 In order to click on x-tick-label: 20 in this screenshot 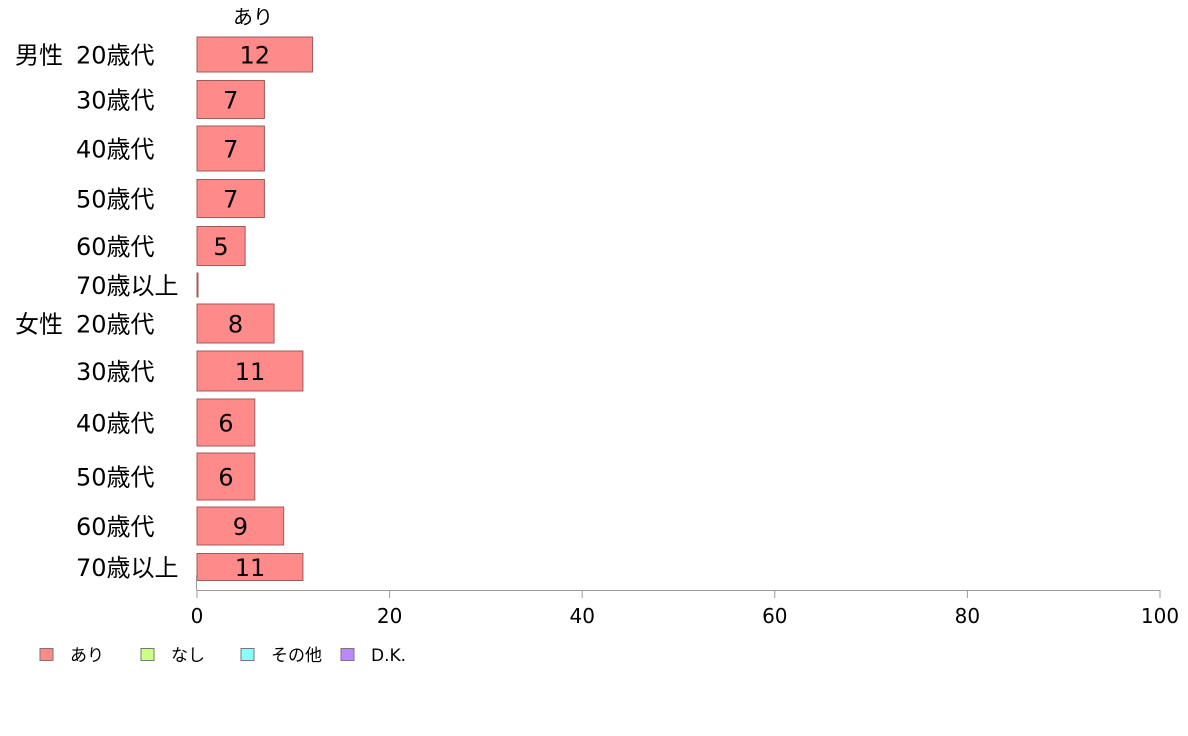, I will do `click(389, 616)`.